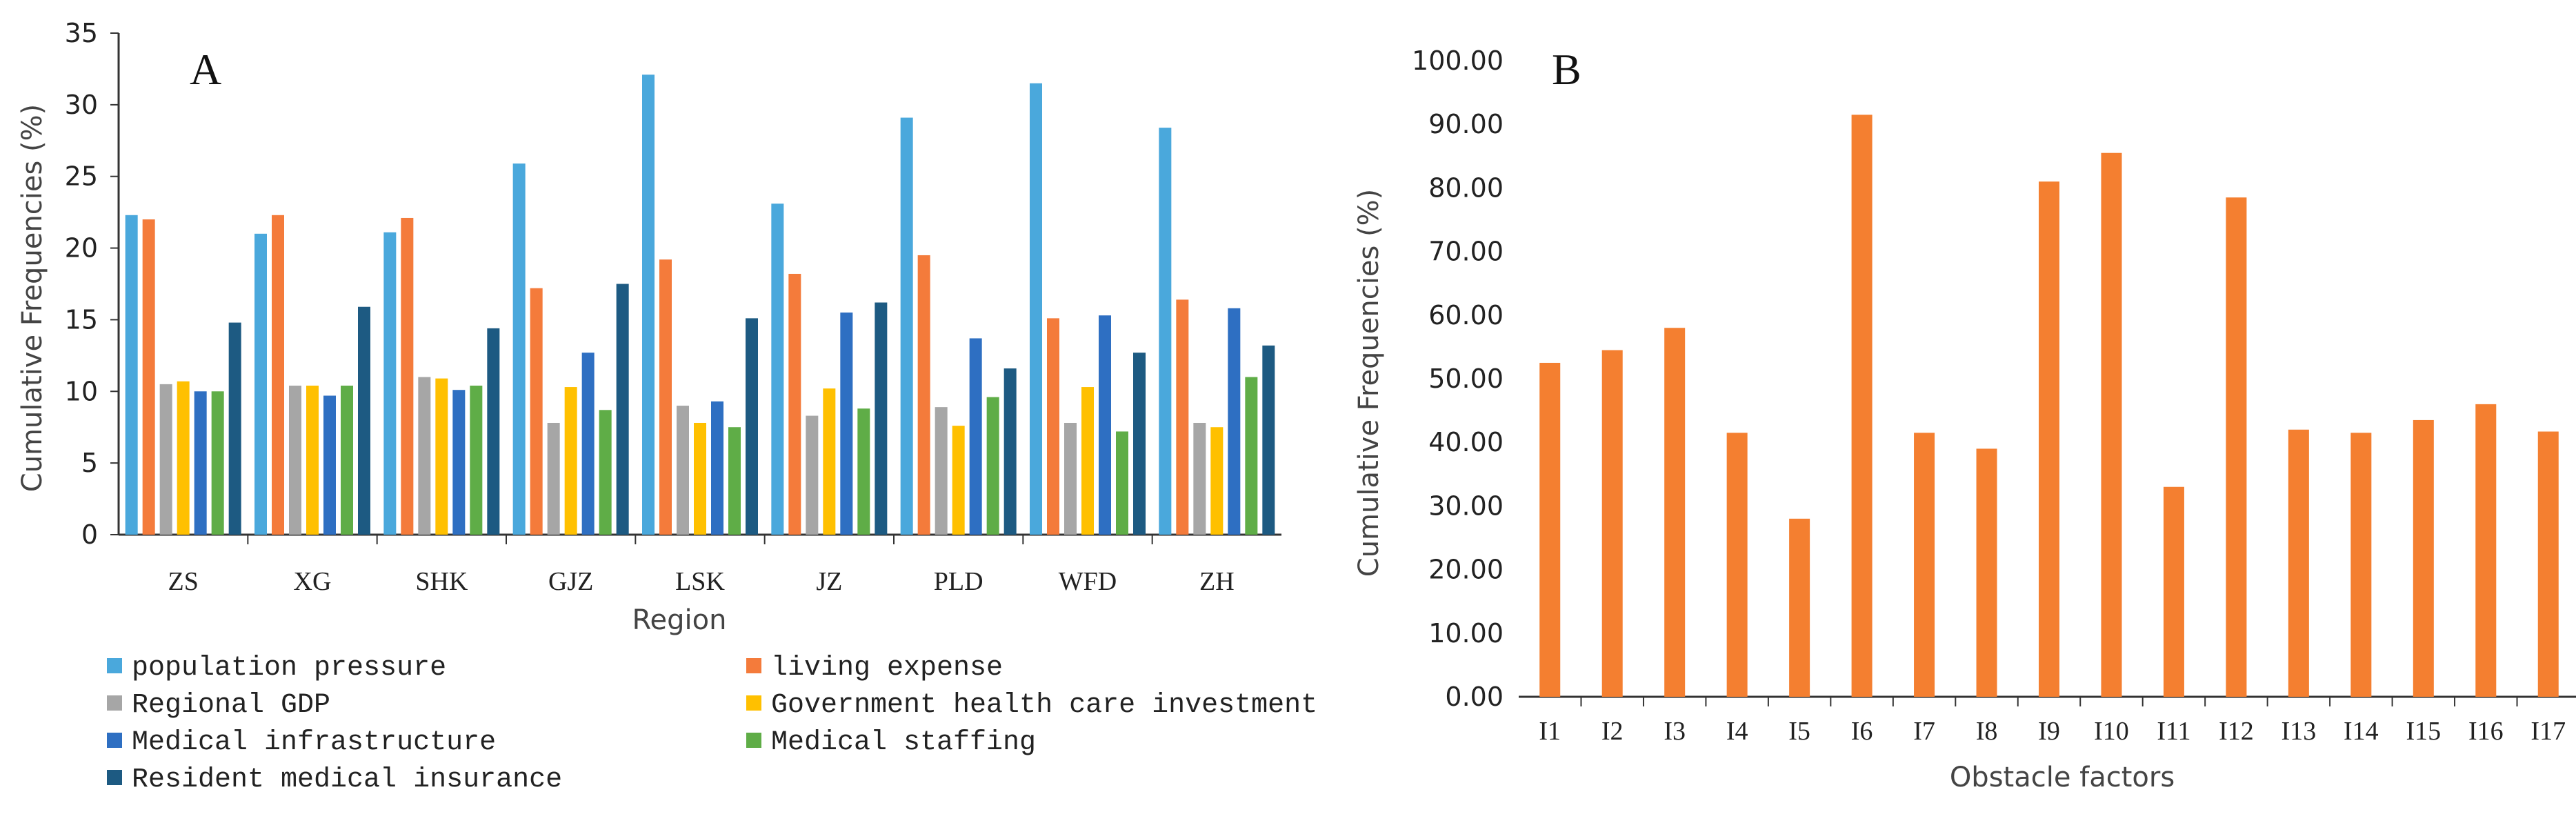 This screenshot has height=832, width=2576. What do you see at coordinates (2299, 731) in the screenshot?
I see `panel-b-x-tick-label: I13` at bounding box center [2299, 731].